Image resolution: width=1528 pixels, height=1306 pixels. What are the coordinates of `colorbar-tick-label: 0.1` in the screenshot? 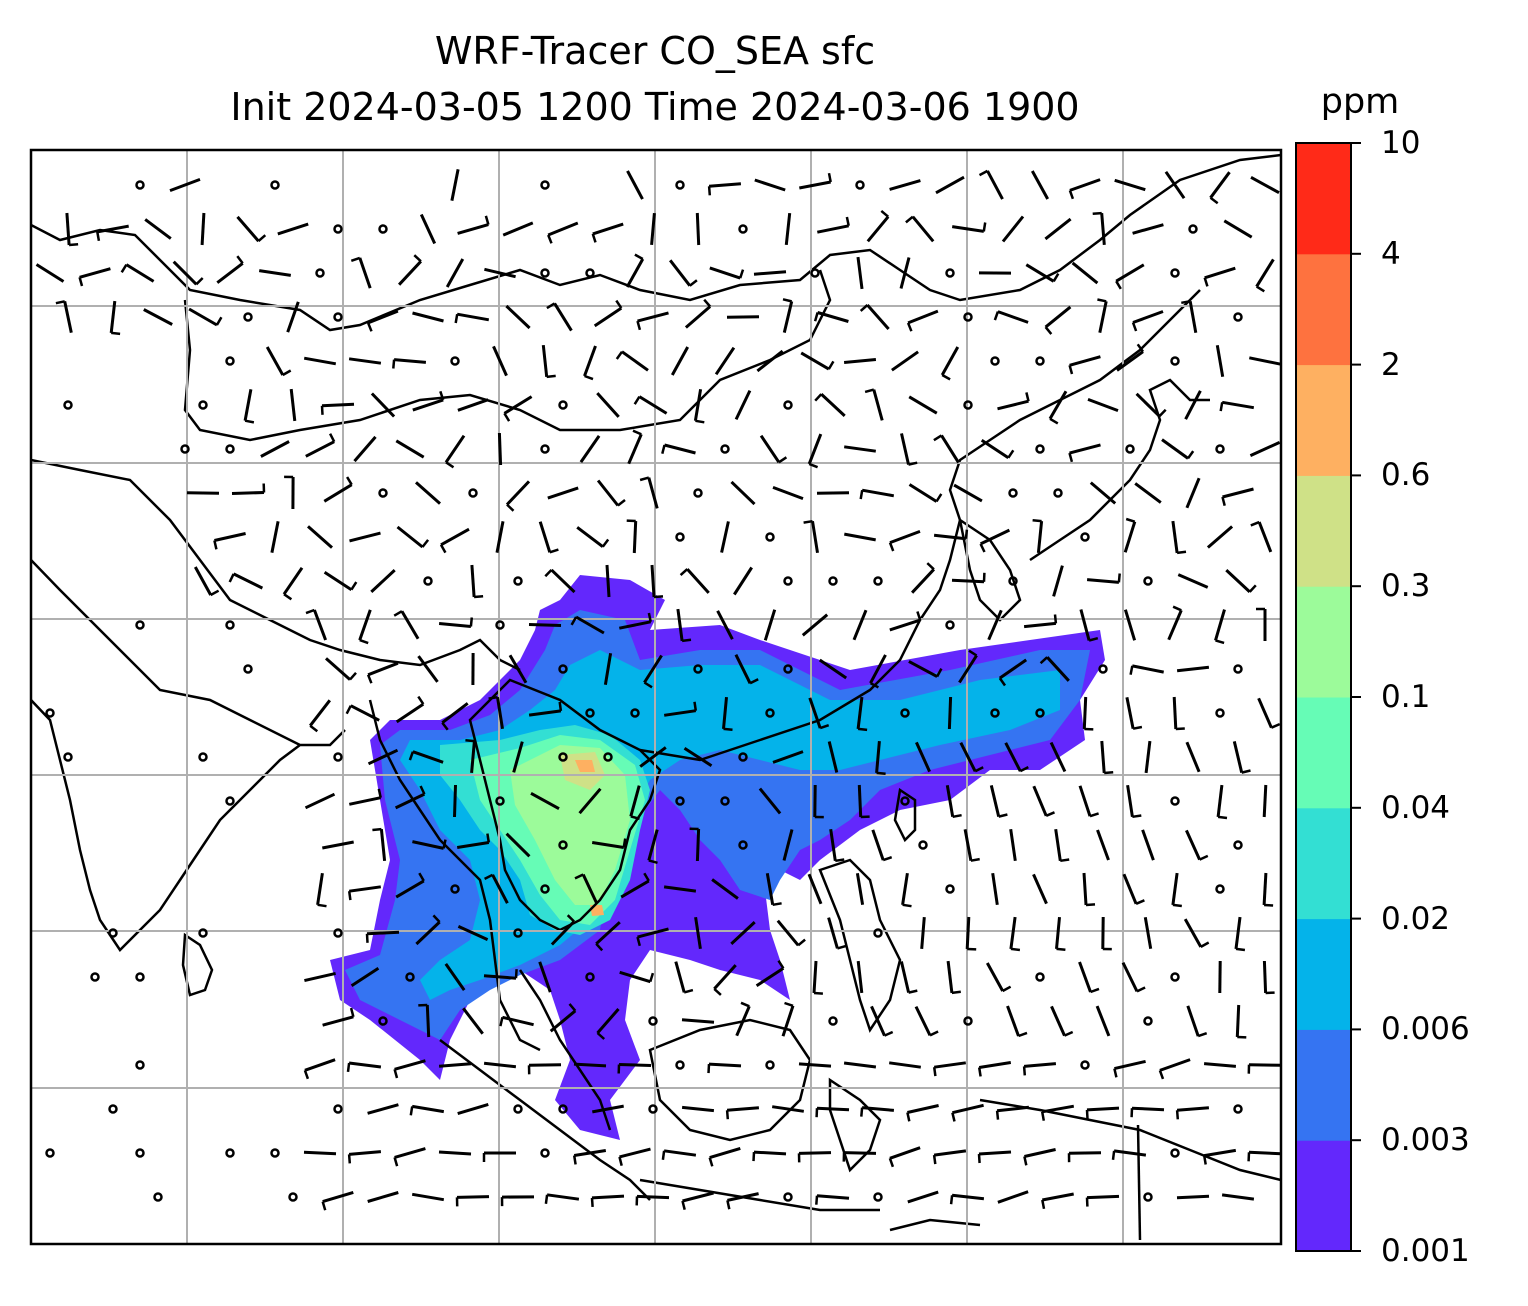 It's located at (1406, 697).